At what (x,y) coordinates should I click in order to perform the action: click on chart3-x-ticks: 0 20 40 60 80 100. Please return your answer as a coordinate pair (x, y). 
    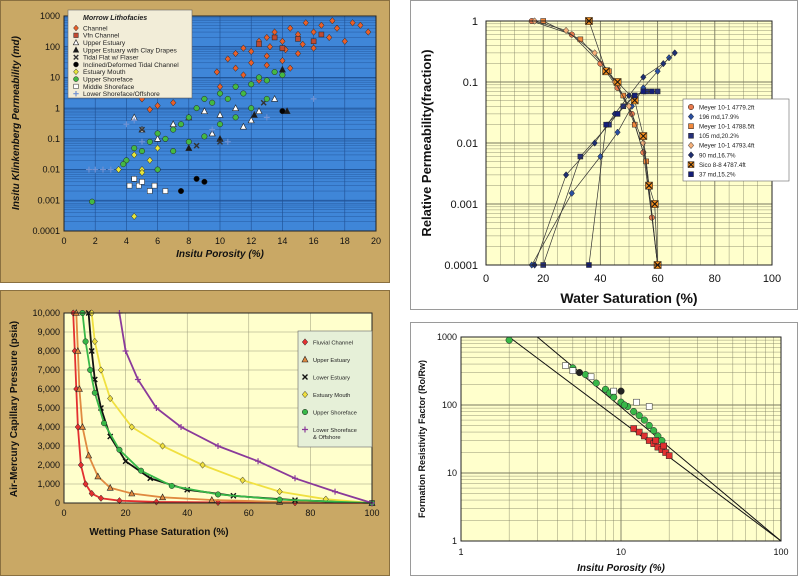
    Looking at the image, I should click on (220, 513).